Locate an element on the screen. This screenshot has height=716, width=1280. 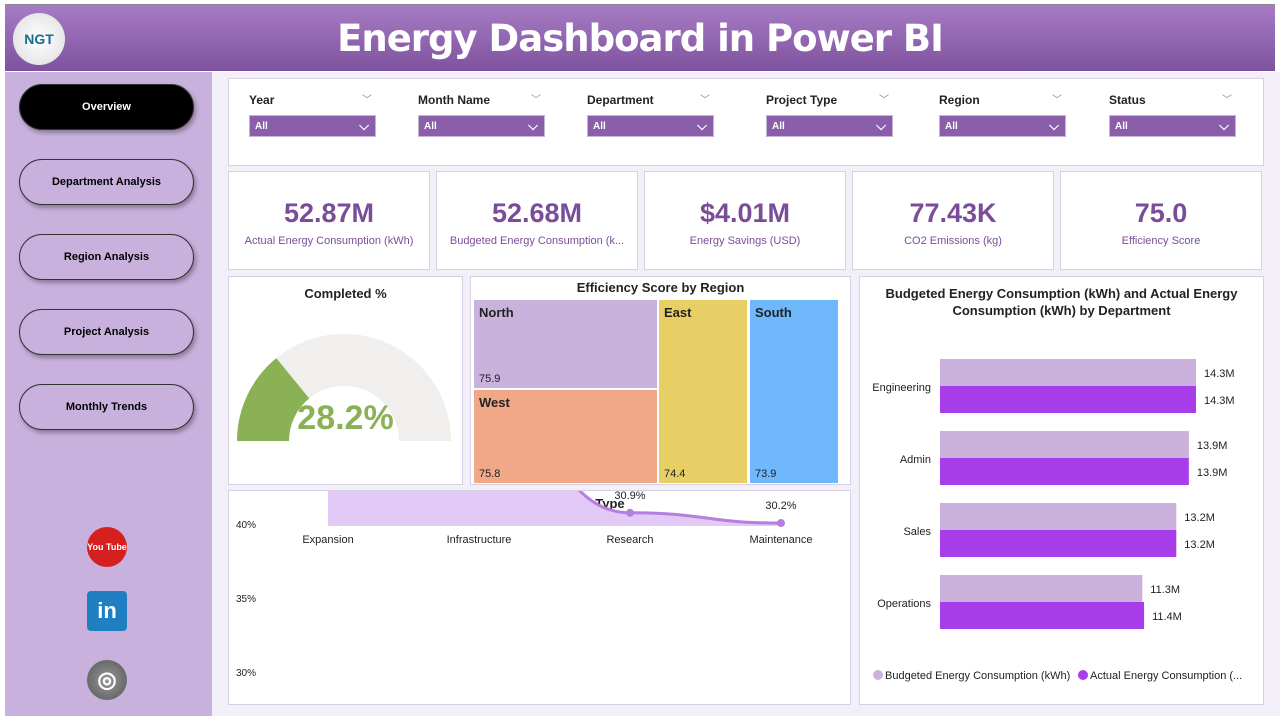
y-tick-label: 35% is located at coordinates (246, 599).